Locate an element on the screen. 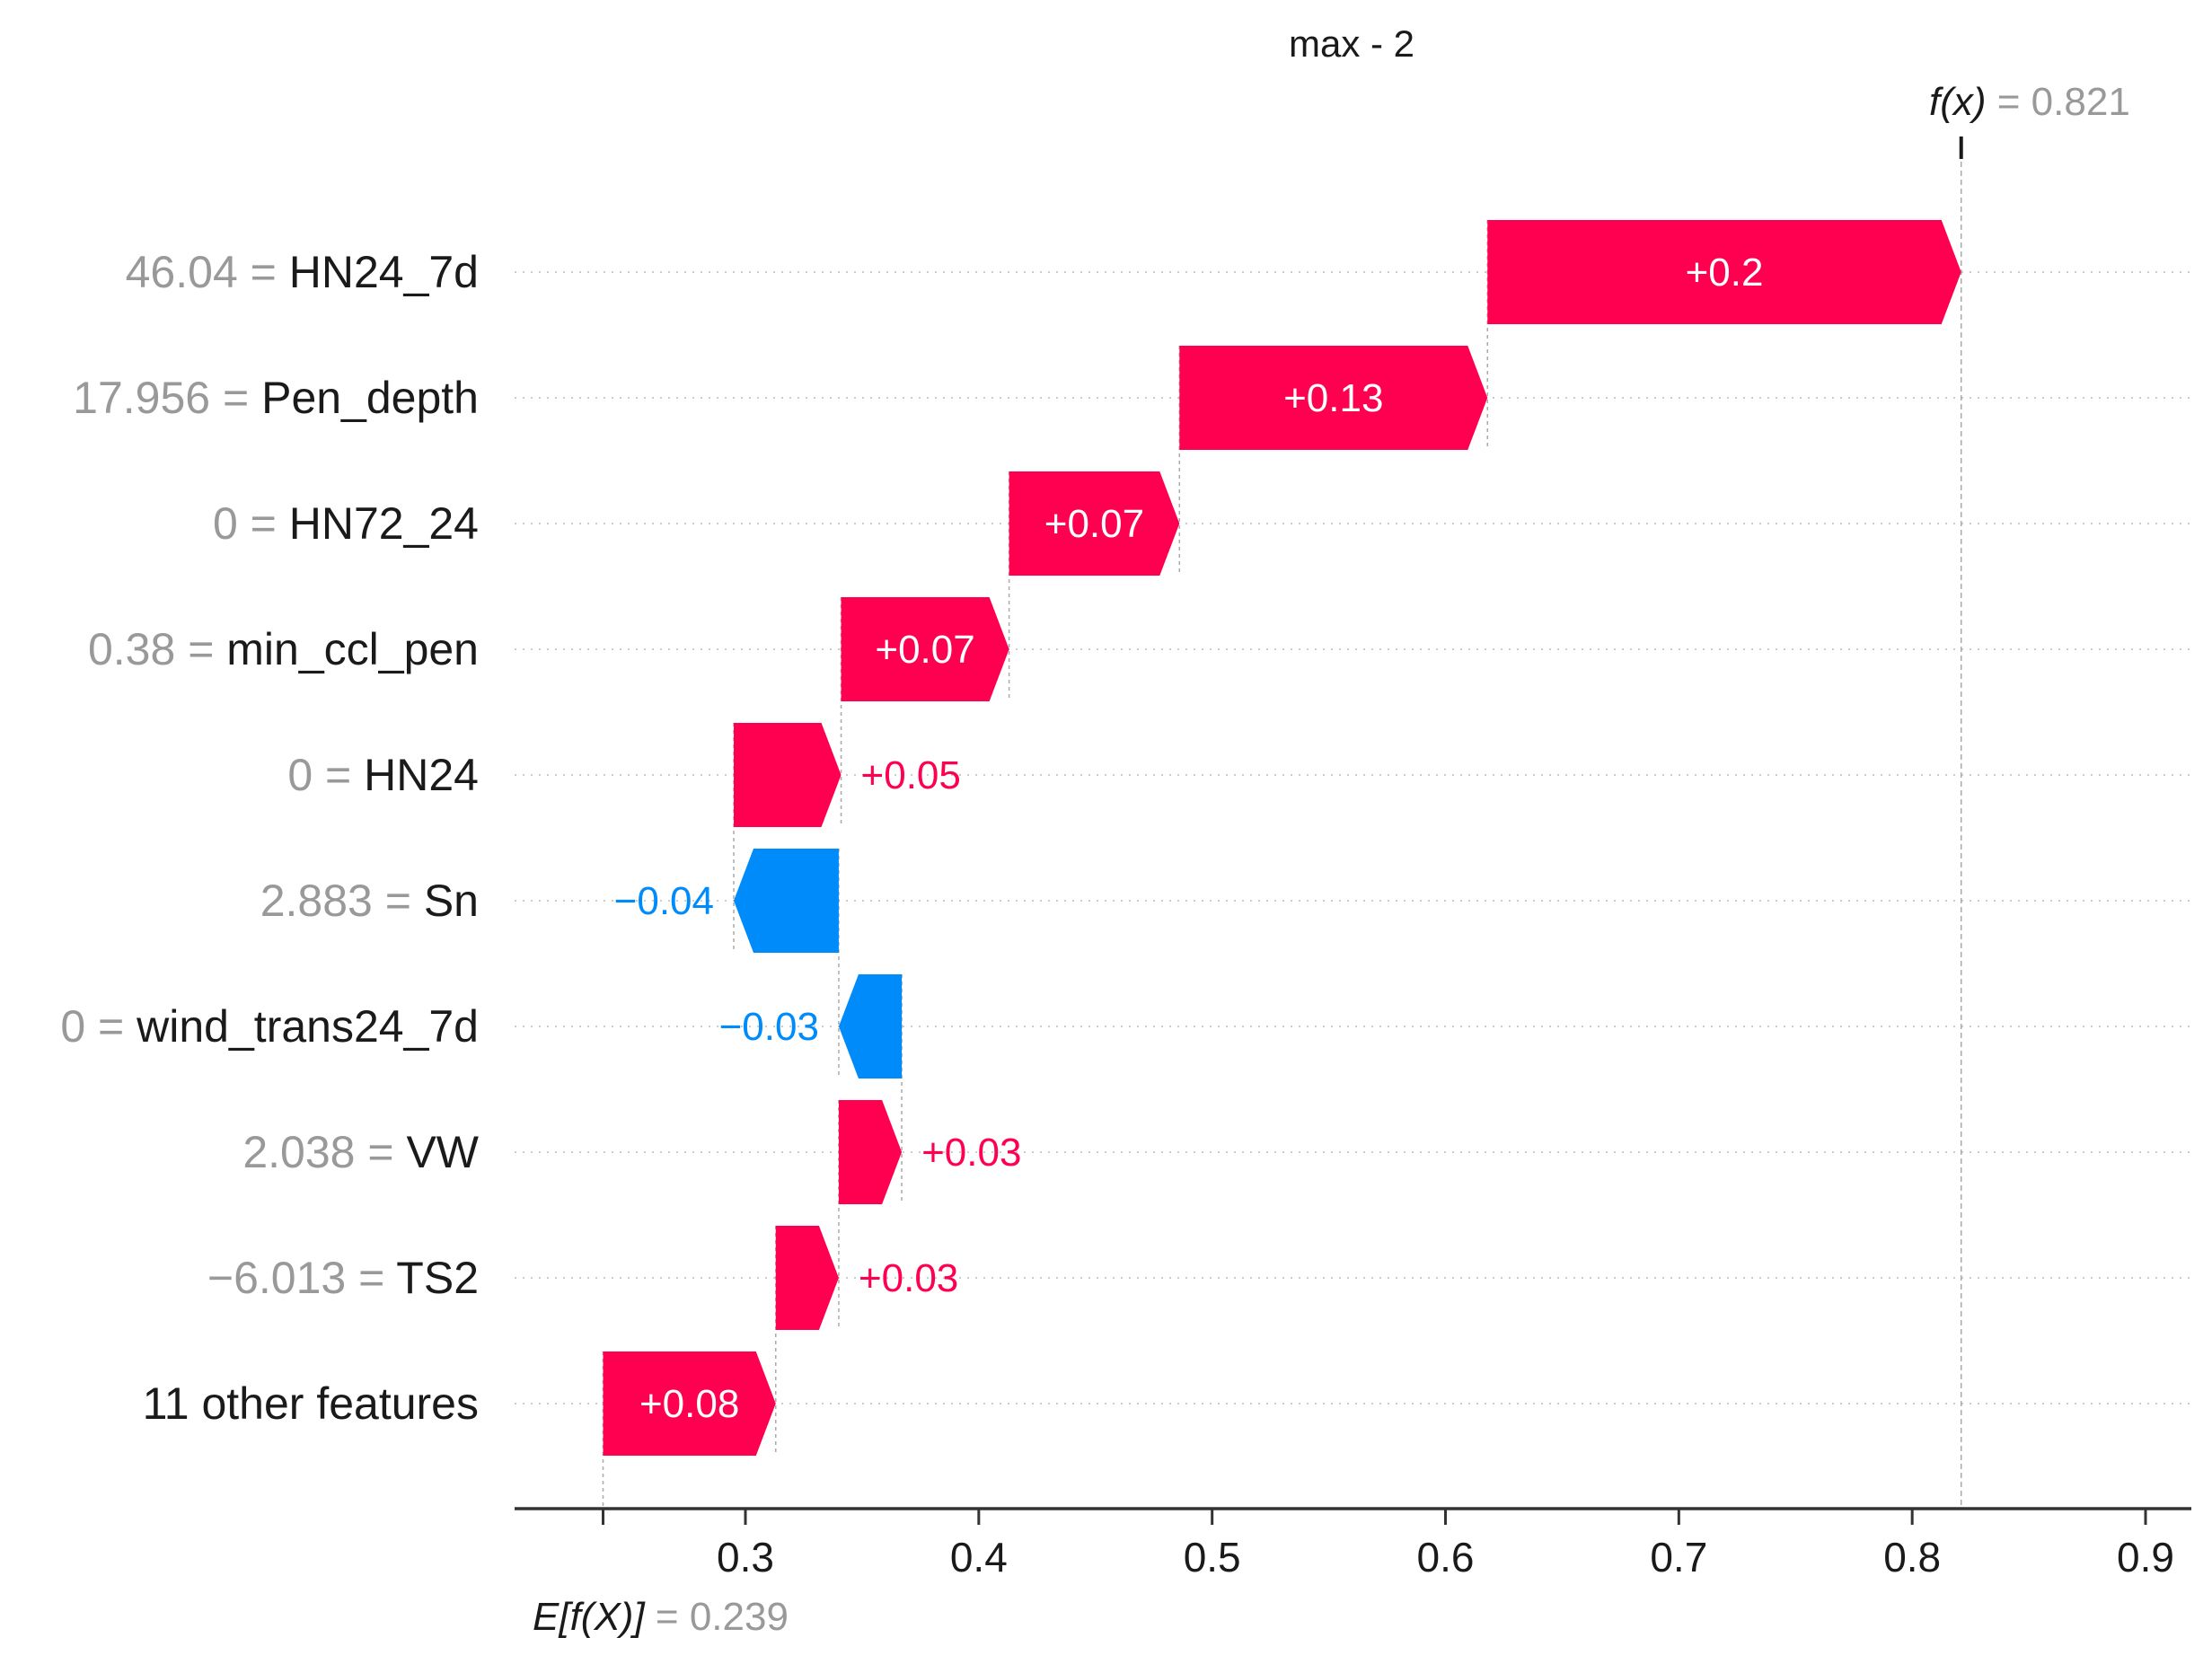  feature-name: HN24_7d is located at coordinates (384, 272).